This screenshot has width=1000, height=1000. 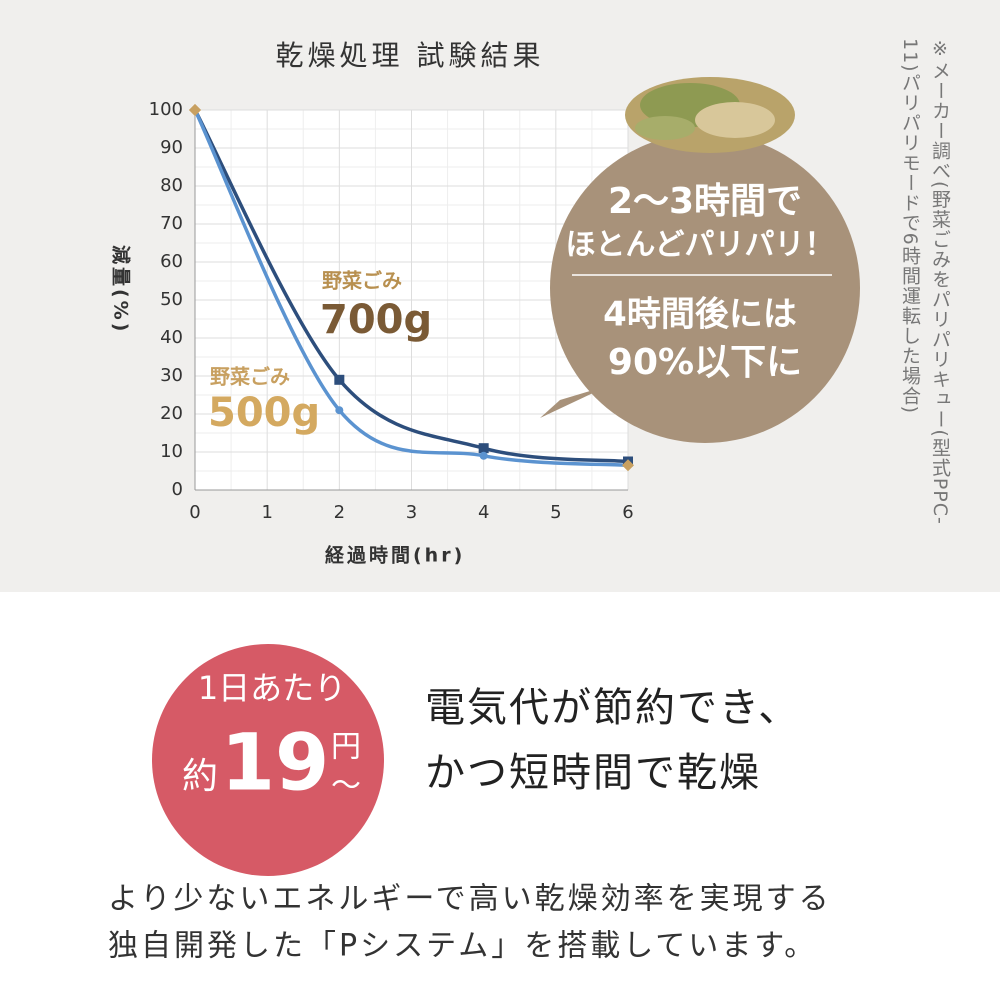 I want to click on x-tick-label: 6, so click(x=627, y=512).